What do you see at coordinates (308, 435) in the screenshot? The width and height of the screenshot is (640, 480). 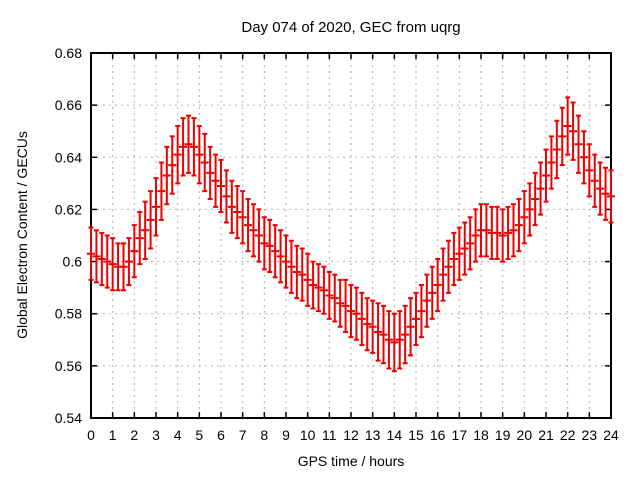 I see `x-tick-label: 10` at bounding box center [308, 435].